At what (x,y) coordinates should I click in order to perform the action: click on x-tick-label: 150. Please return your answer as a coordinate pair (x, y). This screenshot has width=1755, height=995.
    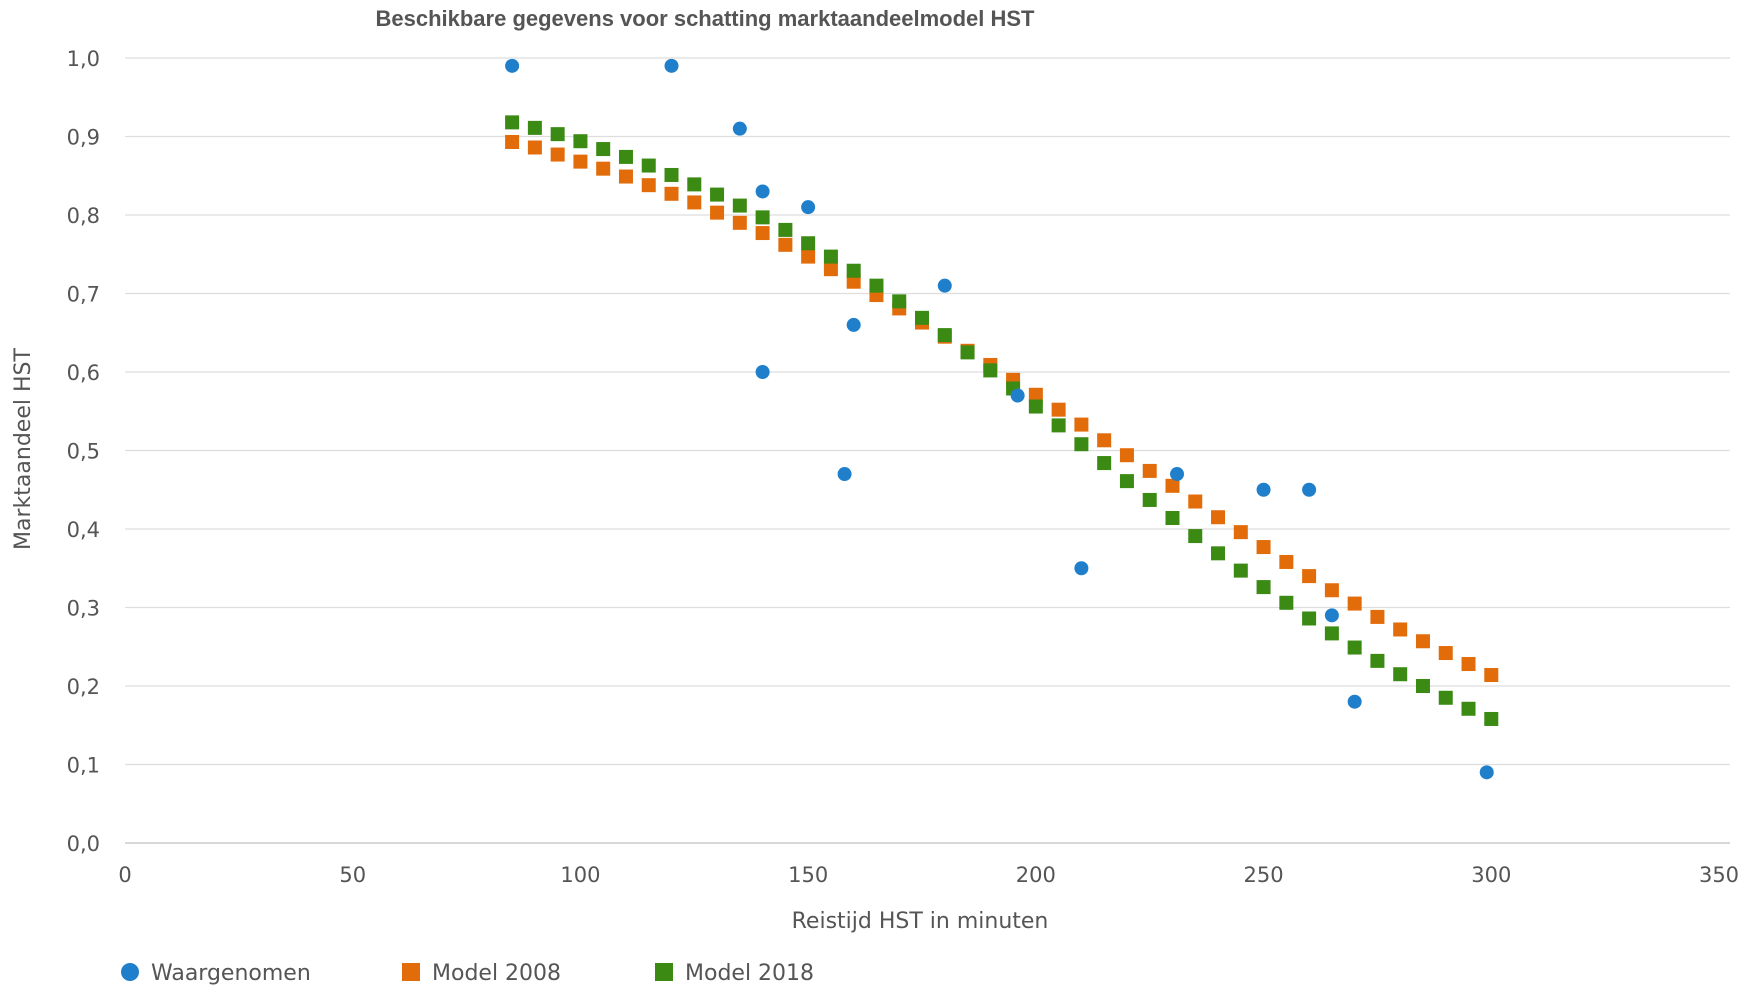
    Looking at the image, I should click on (808, 875).